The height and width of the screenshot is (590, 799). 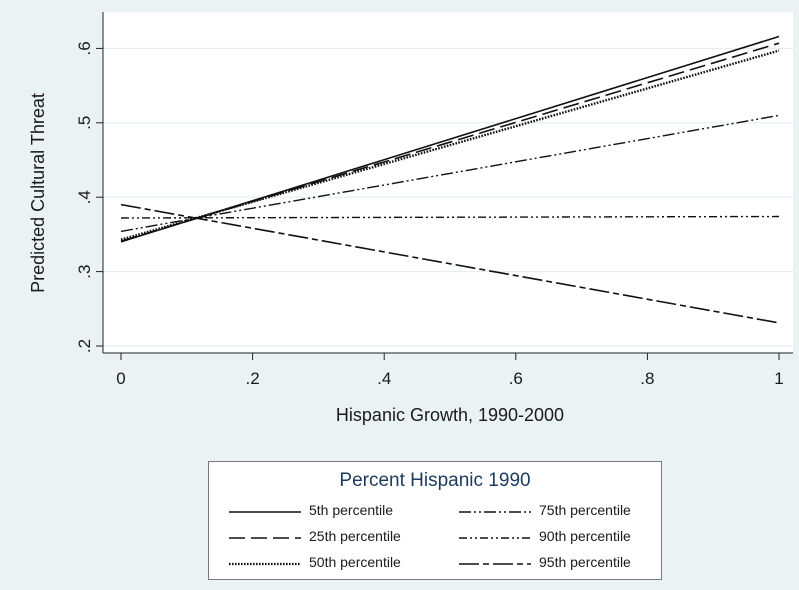 I want to click on x-tick-label: .6, so click(x=516, y=378).